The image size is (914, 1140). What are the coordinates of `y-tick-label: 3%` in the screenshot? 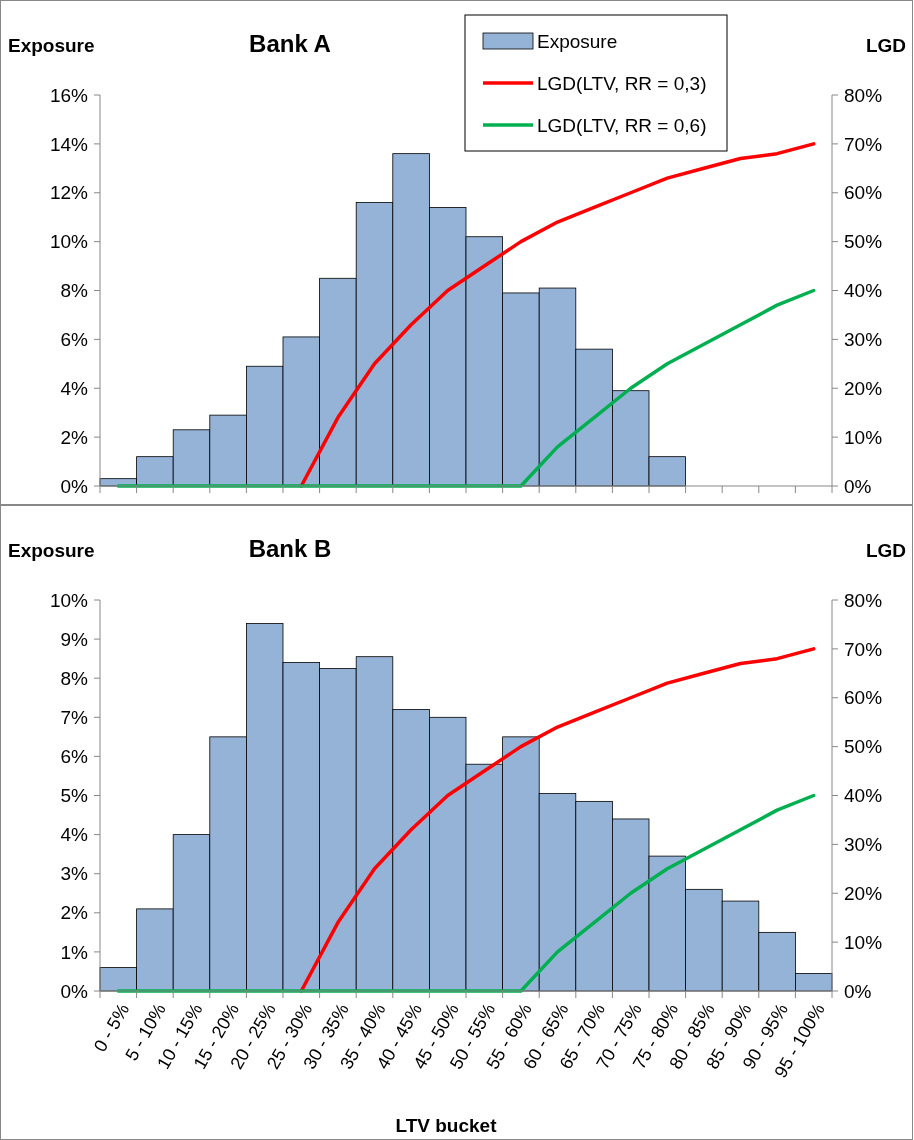 It's located at (74, 874).